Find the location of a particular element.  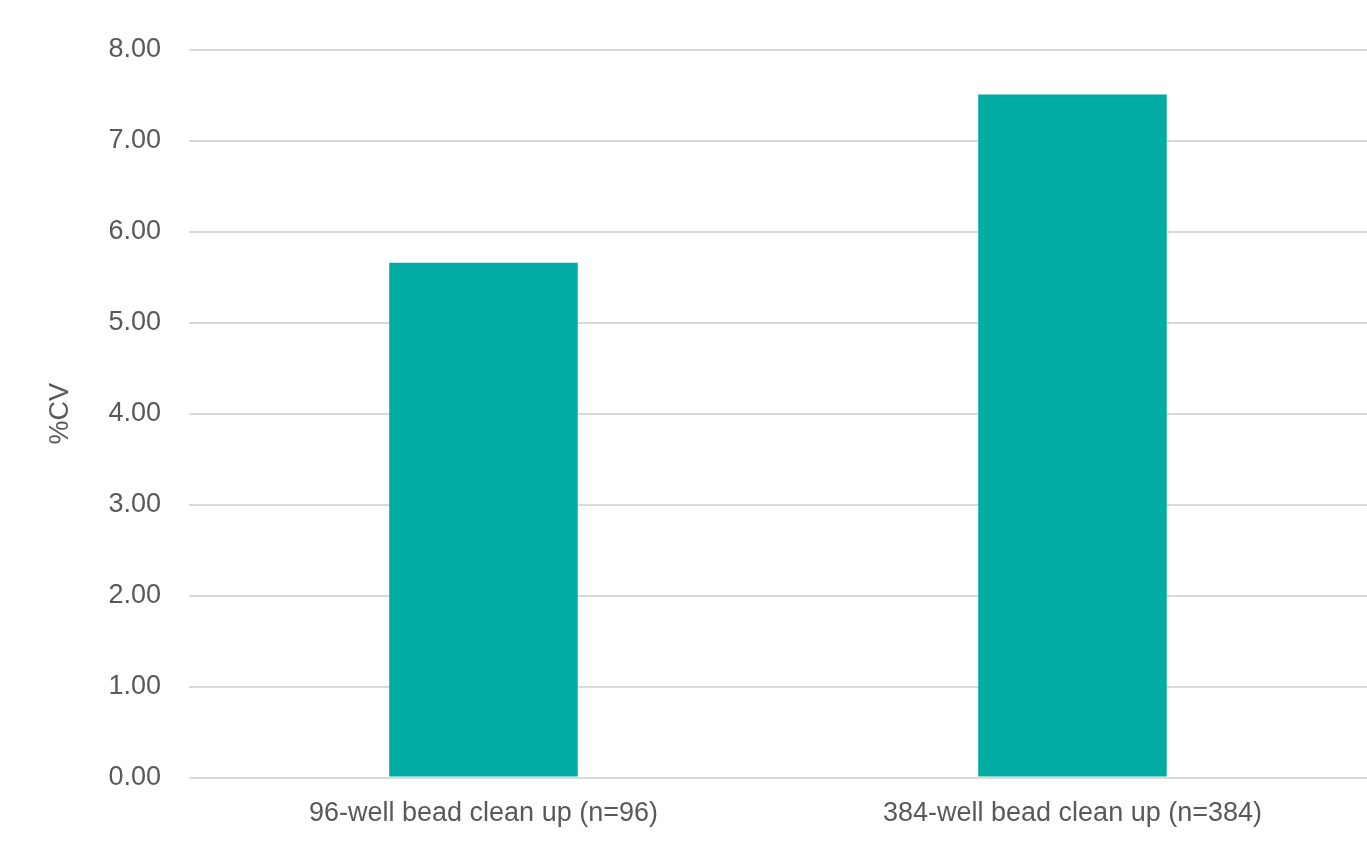

y-tick-label: 0.00 is located at coordinates (134, 776).